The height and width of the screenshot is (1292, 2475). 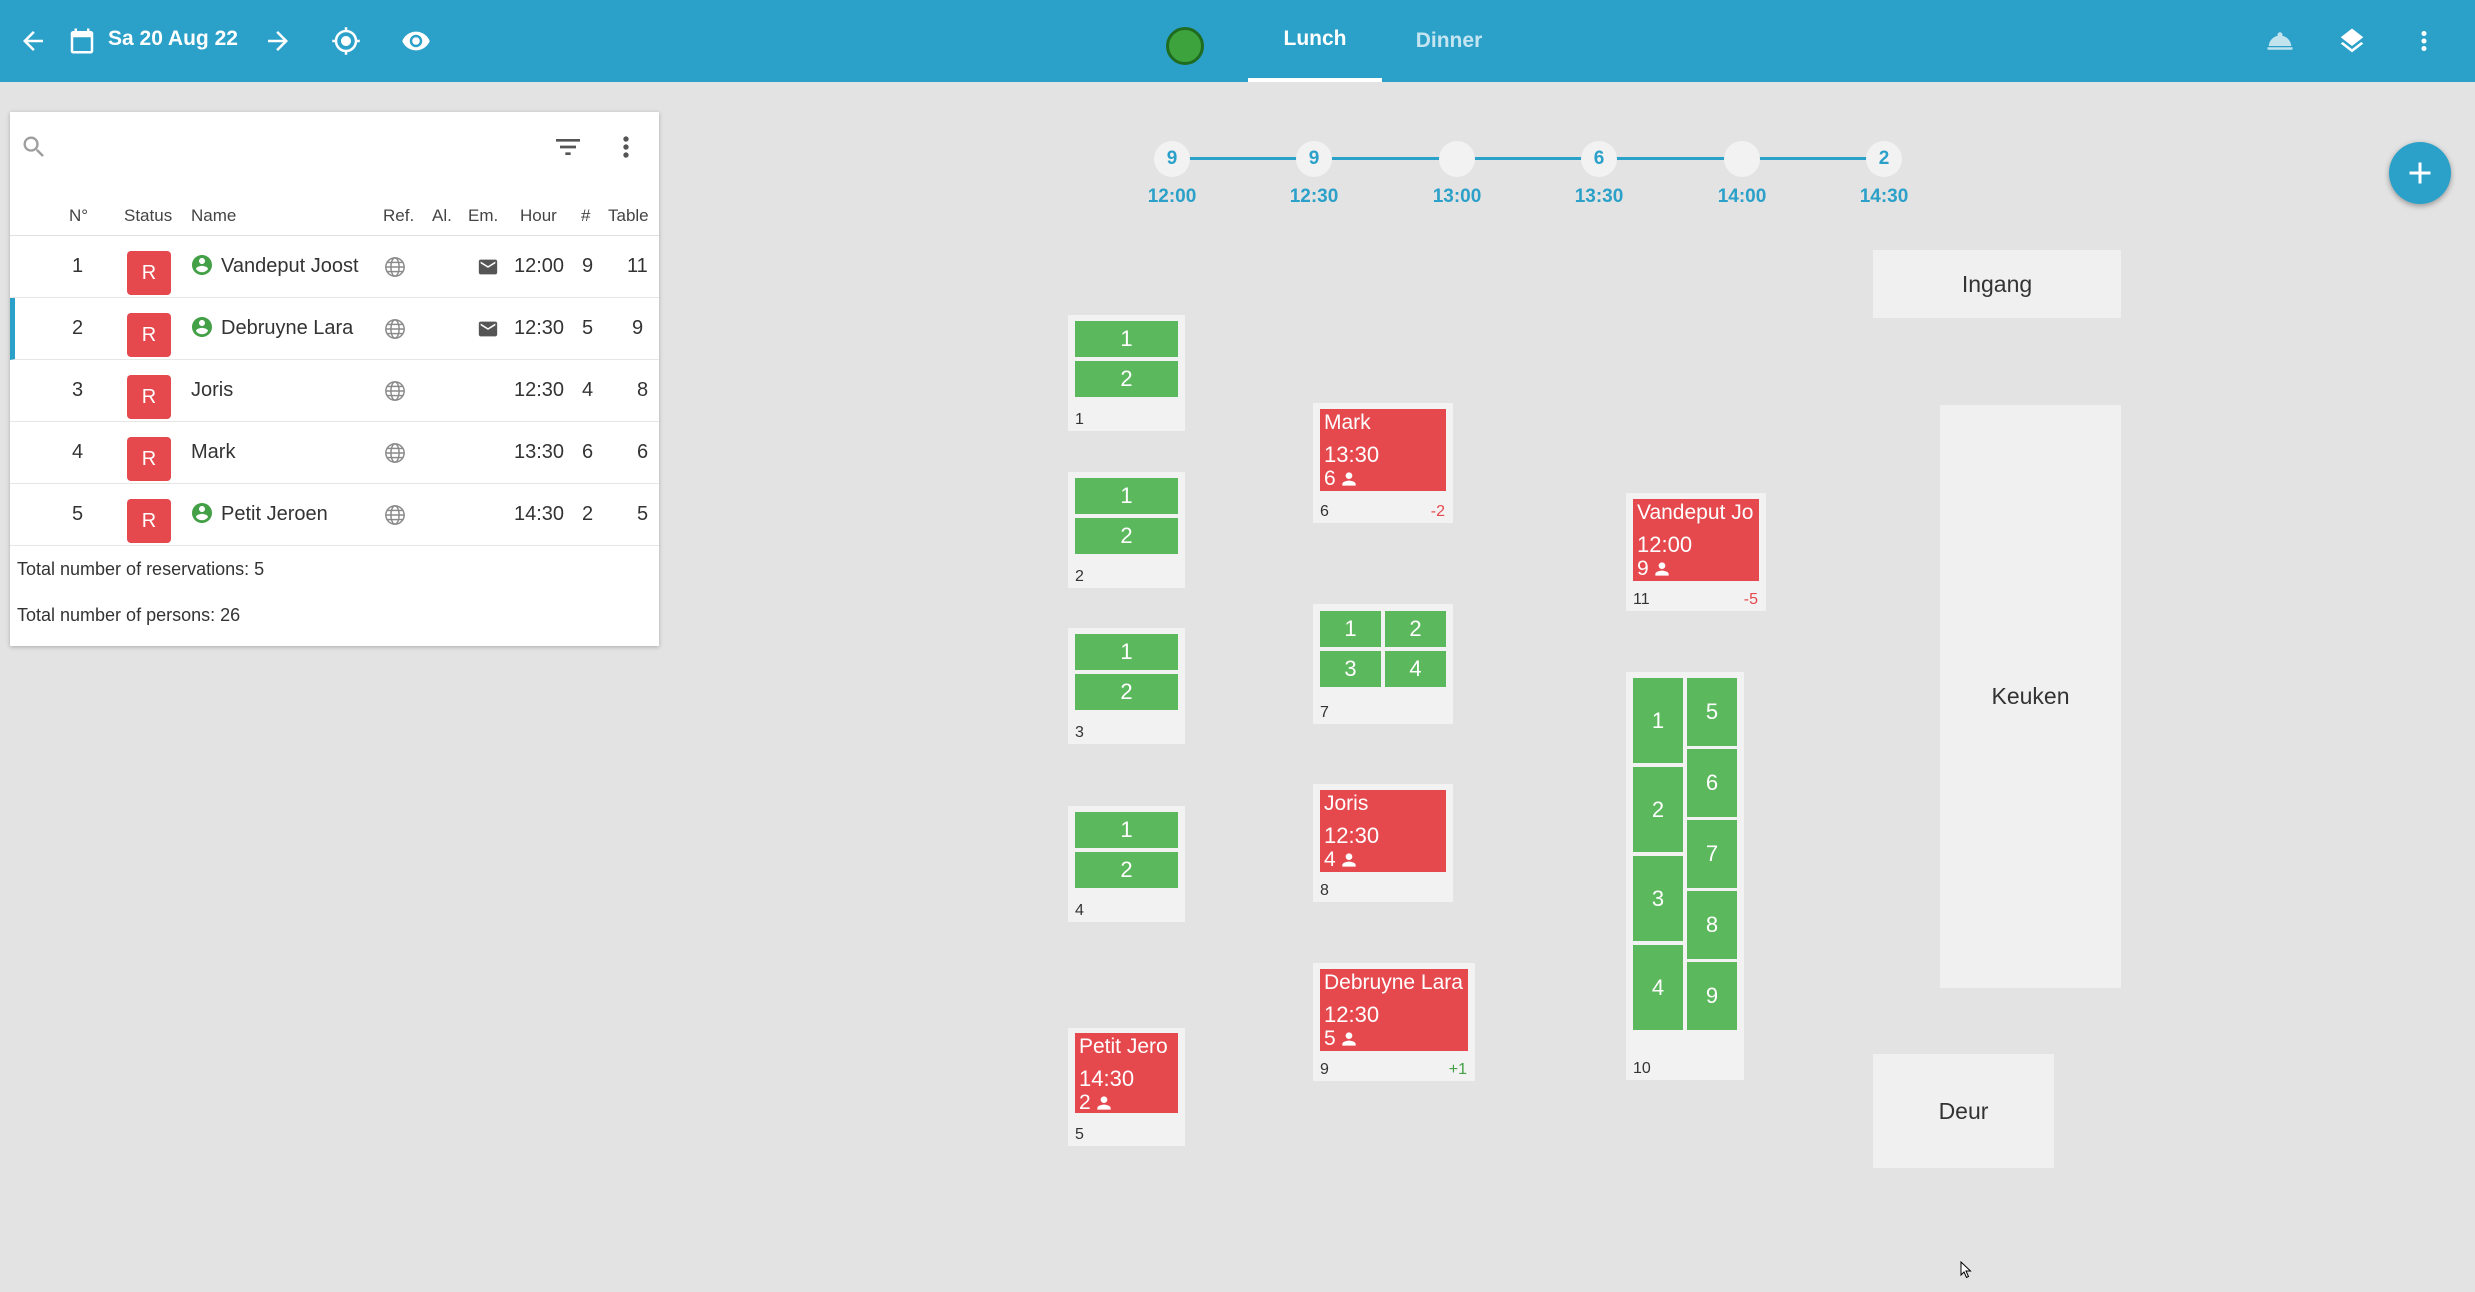 What do you see at coordinates (399, 215) in the screenshot?
I see `col-ref: Ref.` at bounding box center [399, 215].